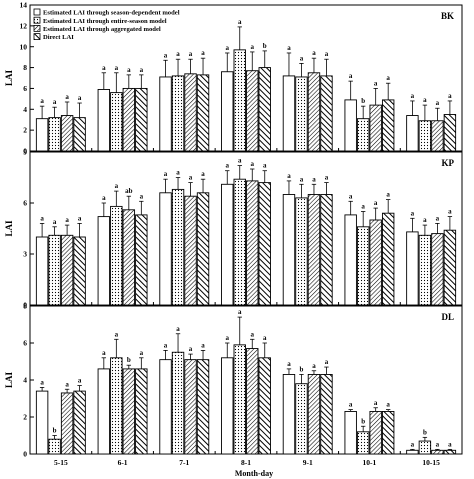 The width and height of the screenshot is (474, 479). What do you see at coordinates (308, 462) in the screenshot?
I see `x-tick-label: 9-1` at bounding box center [308, 462].